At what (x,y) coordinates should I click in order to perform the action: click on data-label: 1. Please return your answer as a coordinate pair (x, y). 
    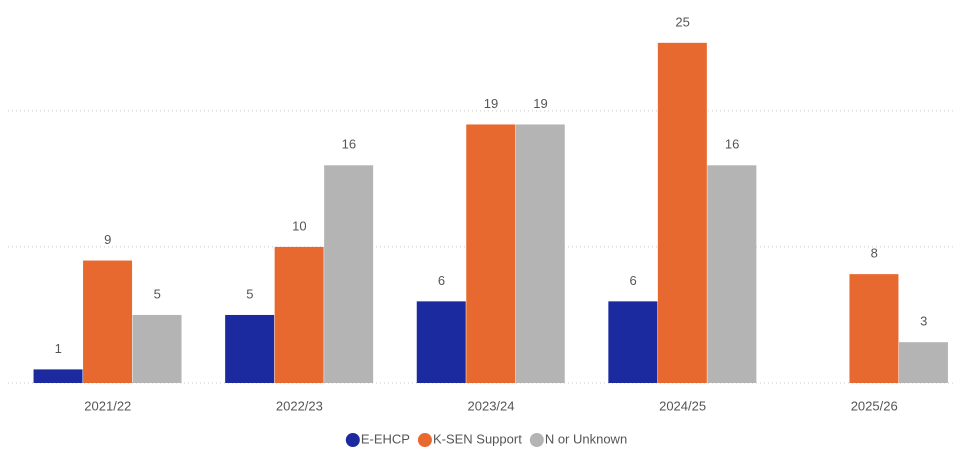
    Looking at the image, I should click on (58, 348).